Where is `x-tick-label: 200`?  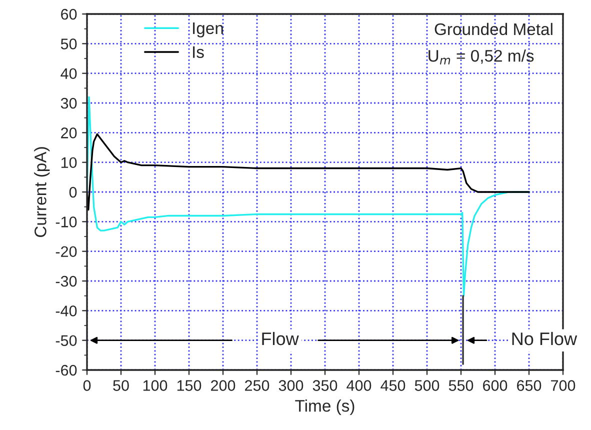 x-tick-label: 200 is located at coordinates (223, 385).